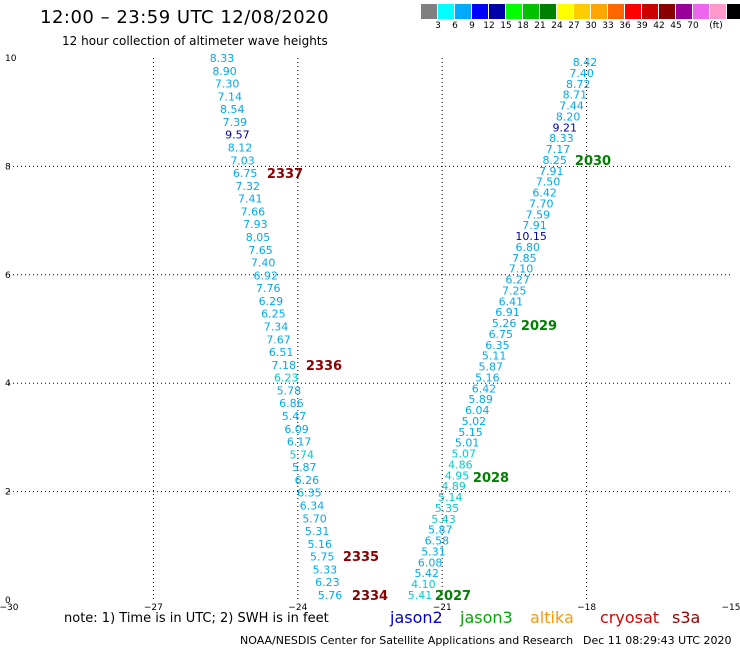 The height and width of the screenshot is (650, 740). I want to click on track-value-left: 6.09, so click(296, 429).